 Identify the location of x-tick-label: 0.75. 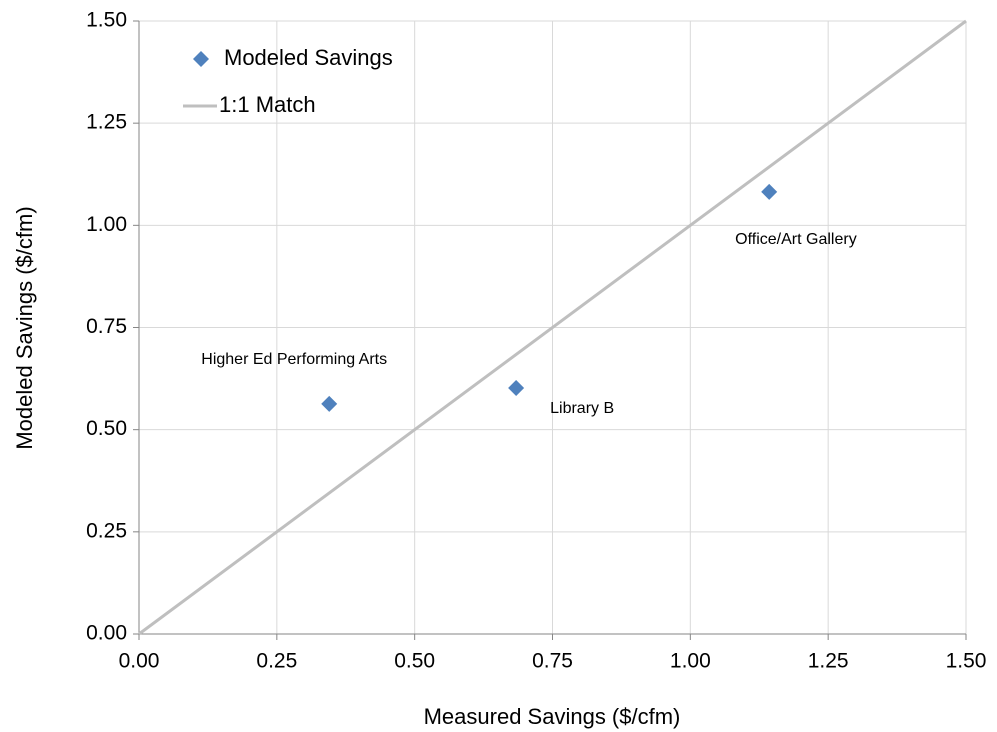
(552, 661).